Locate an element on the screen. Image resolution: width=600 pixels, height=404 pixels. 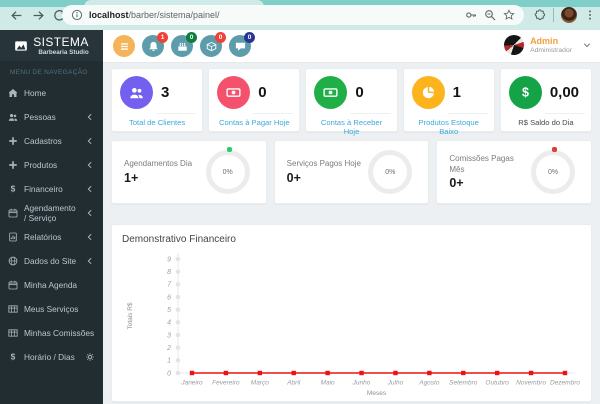
user-role: Administrador is located at coordinates (551, 50).